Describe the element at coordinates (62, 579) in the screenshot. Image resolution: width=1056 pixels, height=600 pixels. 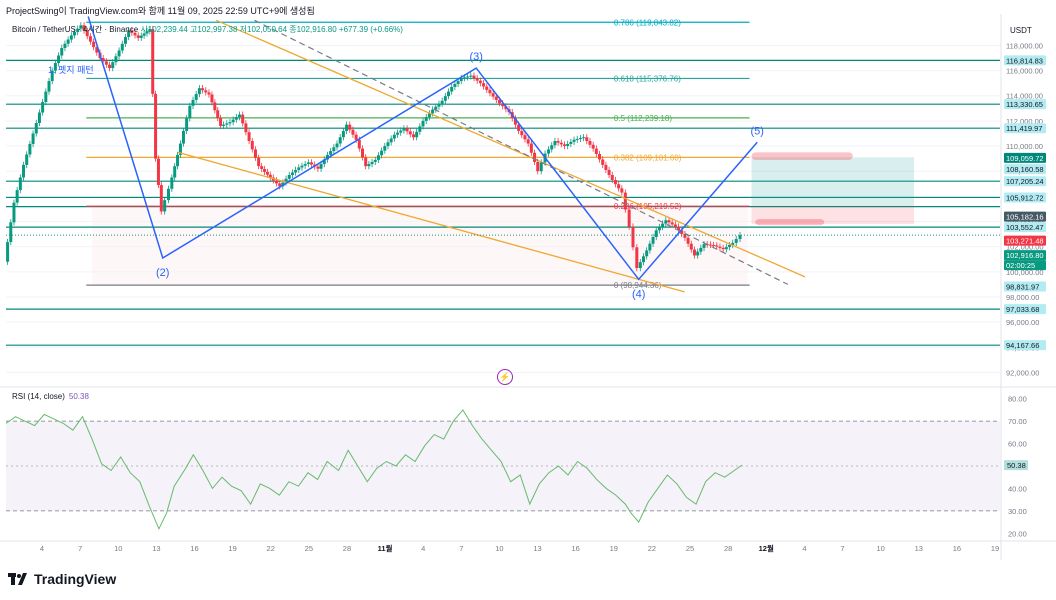
I see `tradingview-logo: TradingView` at that location.